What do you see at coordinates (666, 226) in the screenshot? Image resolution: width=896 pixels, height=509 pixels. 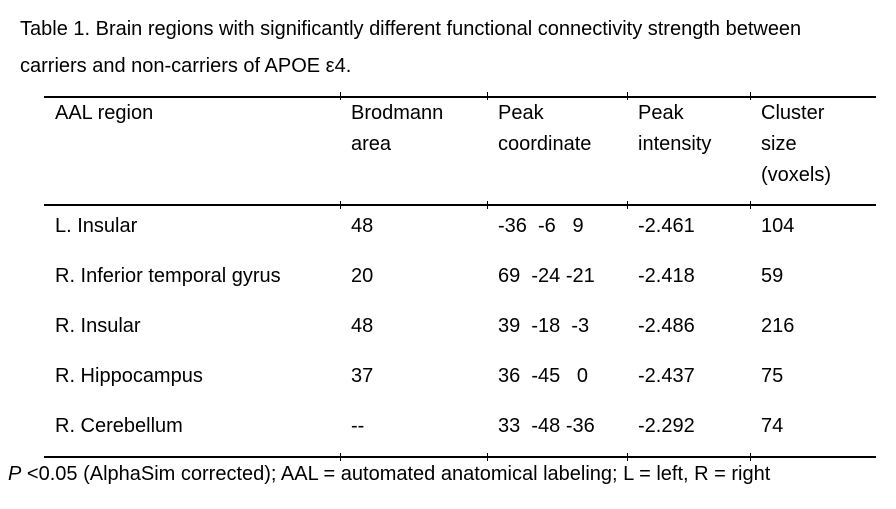 I see `cell-intensity: -2.461` at bounding box center [666, 226].